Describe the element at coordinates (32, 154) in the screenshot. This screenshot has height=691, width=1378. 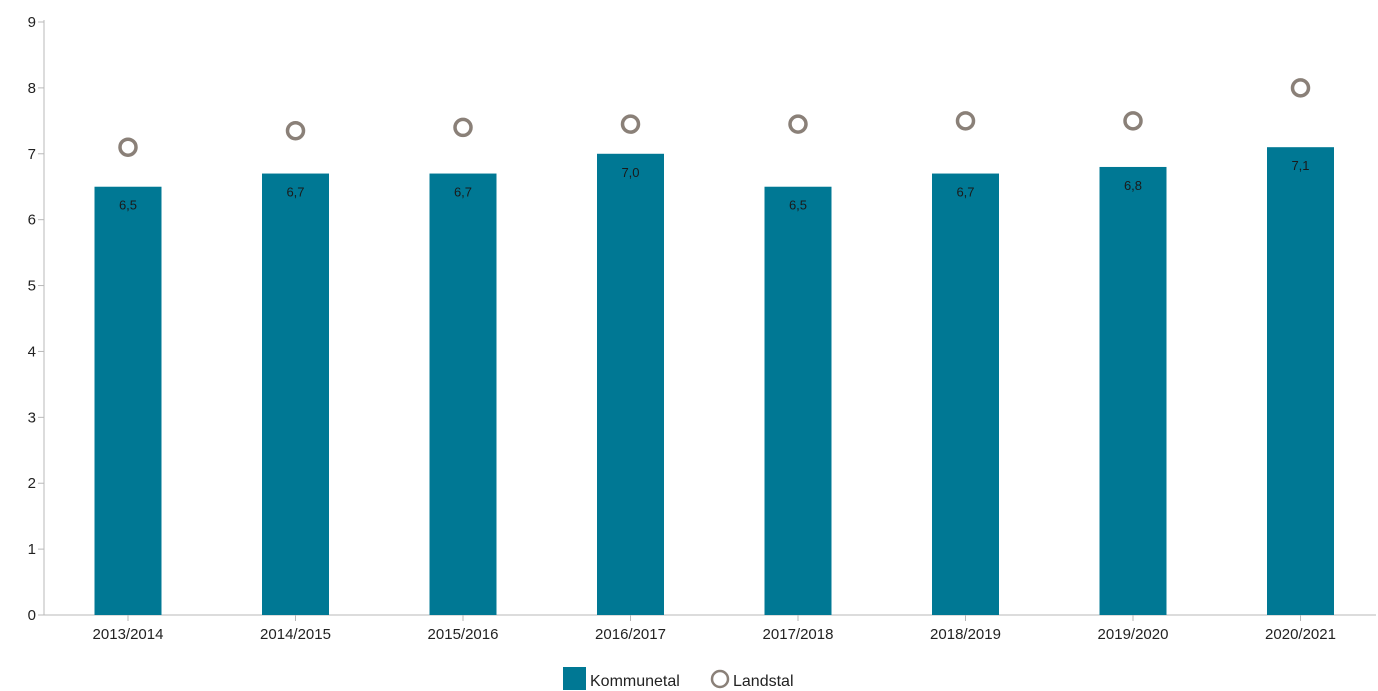
I see `y-tick-label: 7` at that location.